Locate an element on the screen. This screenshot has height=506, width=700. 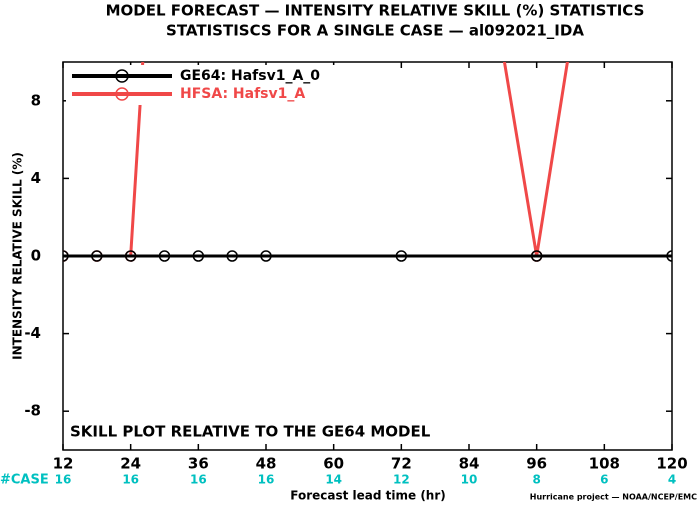
x-tick-label: 60 is located at coordinates (333, 464).